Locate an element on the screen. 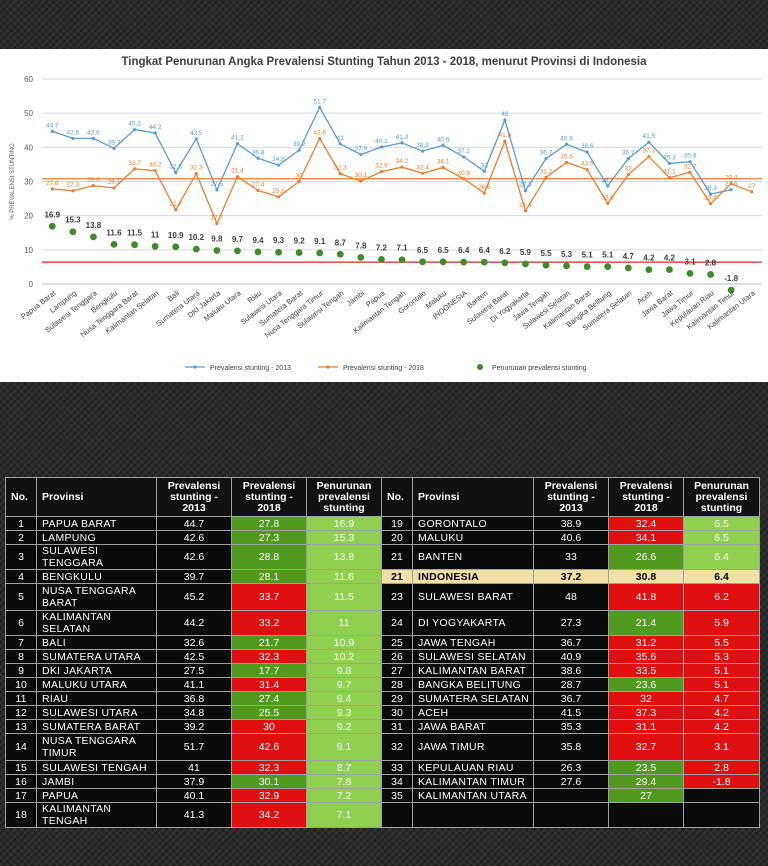 The height and width of the screenshot is (866, 768). value-2013: 48 is located at coordinates (571, 597).